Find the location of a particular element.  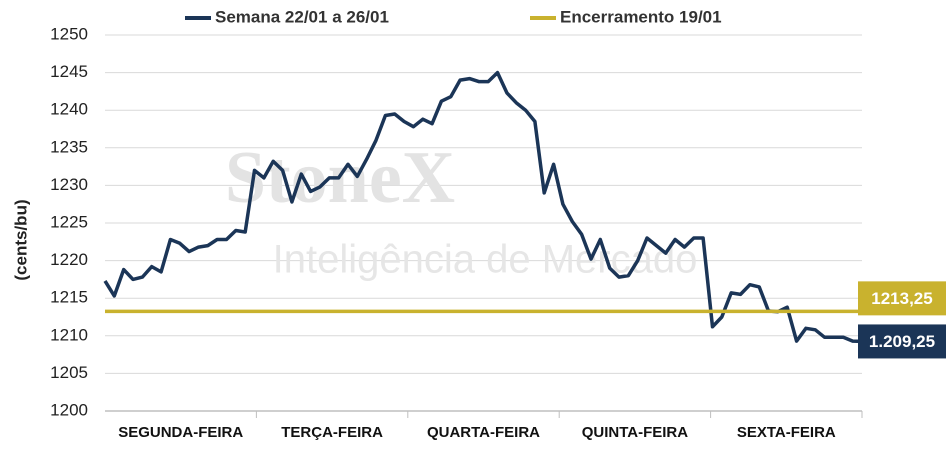

y-tick-label: 1200 is located at coordinates (69, 409).